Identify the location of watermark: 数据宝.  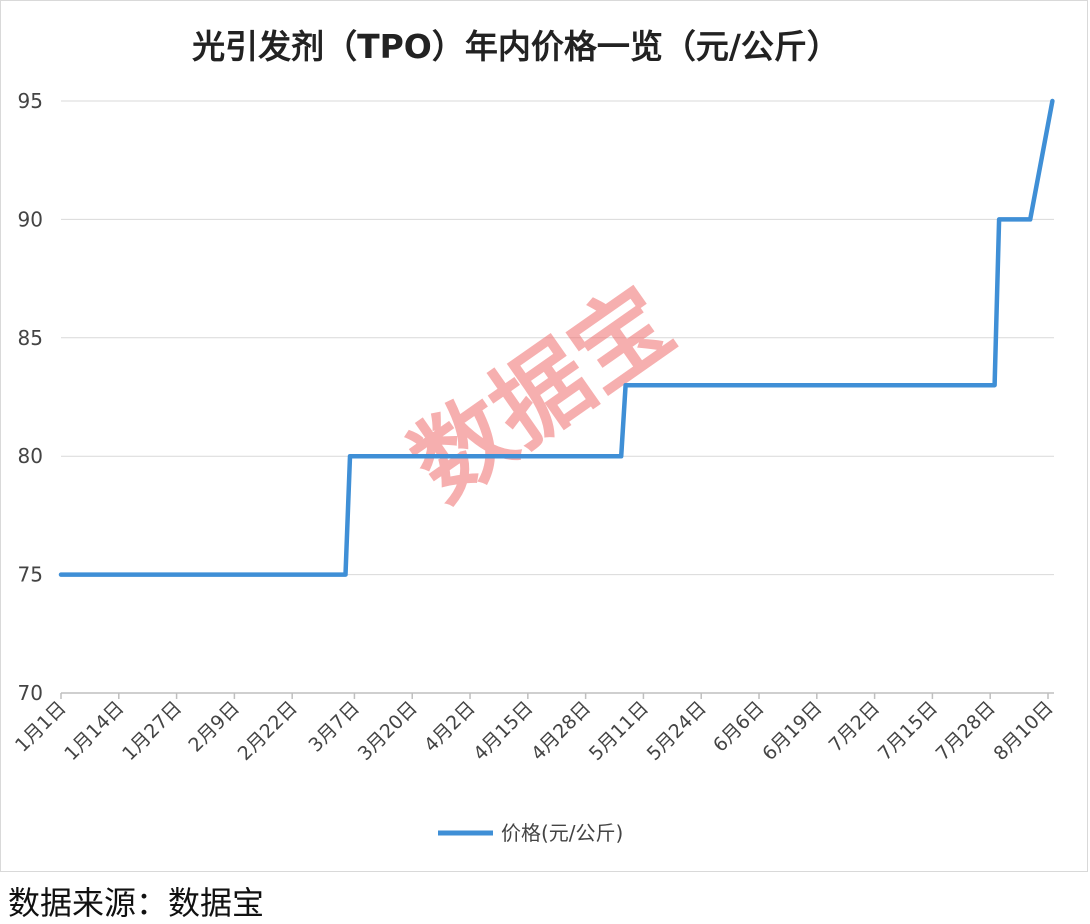
(542, 394).